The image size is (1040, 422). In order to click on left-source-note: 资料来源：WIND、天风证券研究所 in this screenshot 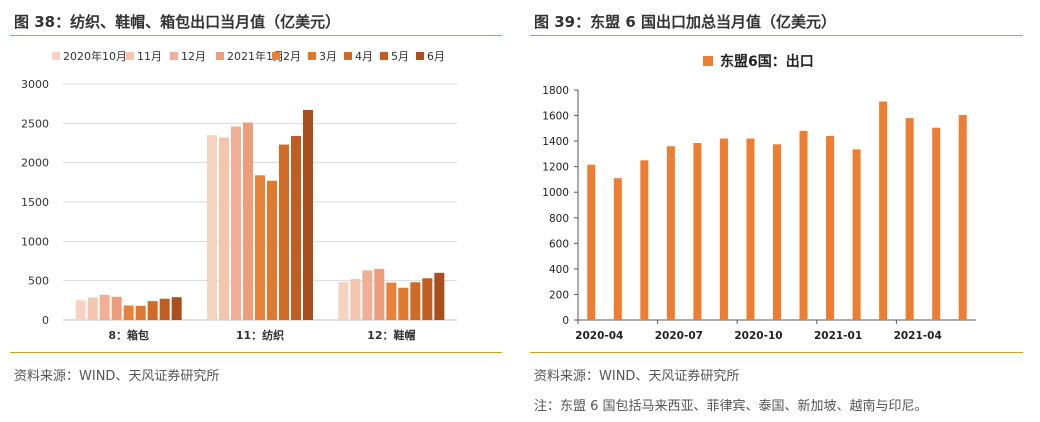, I will do `click(117, 376)`.